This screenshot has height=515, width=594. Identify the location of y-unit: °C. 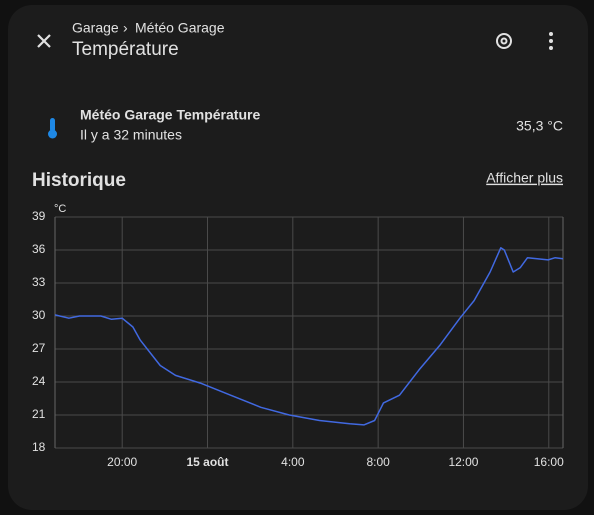
(60, 209).